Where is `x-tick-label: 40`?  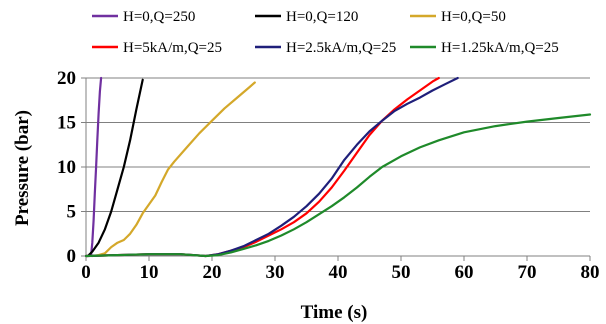 x-tick-label: 40 is located at coordinates (338, 272).